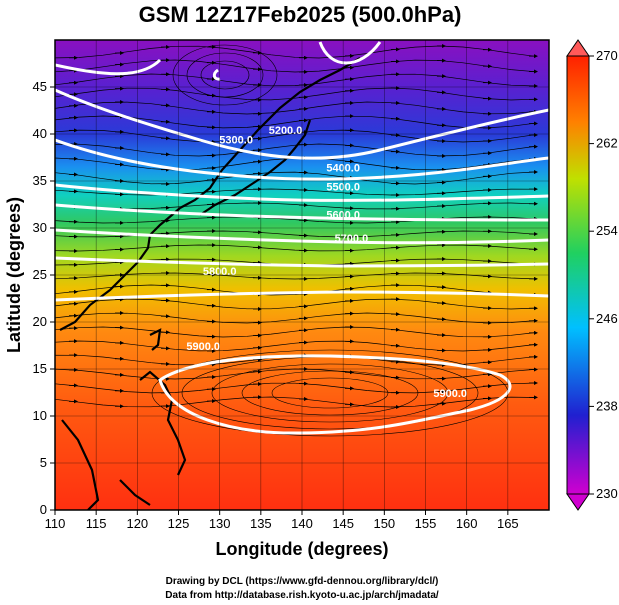 The height and width of the screenshot is (605, 619). What do you see at coordinates (216, 74) in the screenshot?
I see `contour-low-center` at bounding box center [216, 74].